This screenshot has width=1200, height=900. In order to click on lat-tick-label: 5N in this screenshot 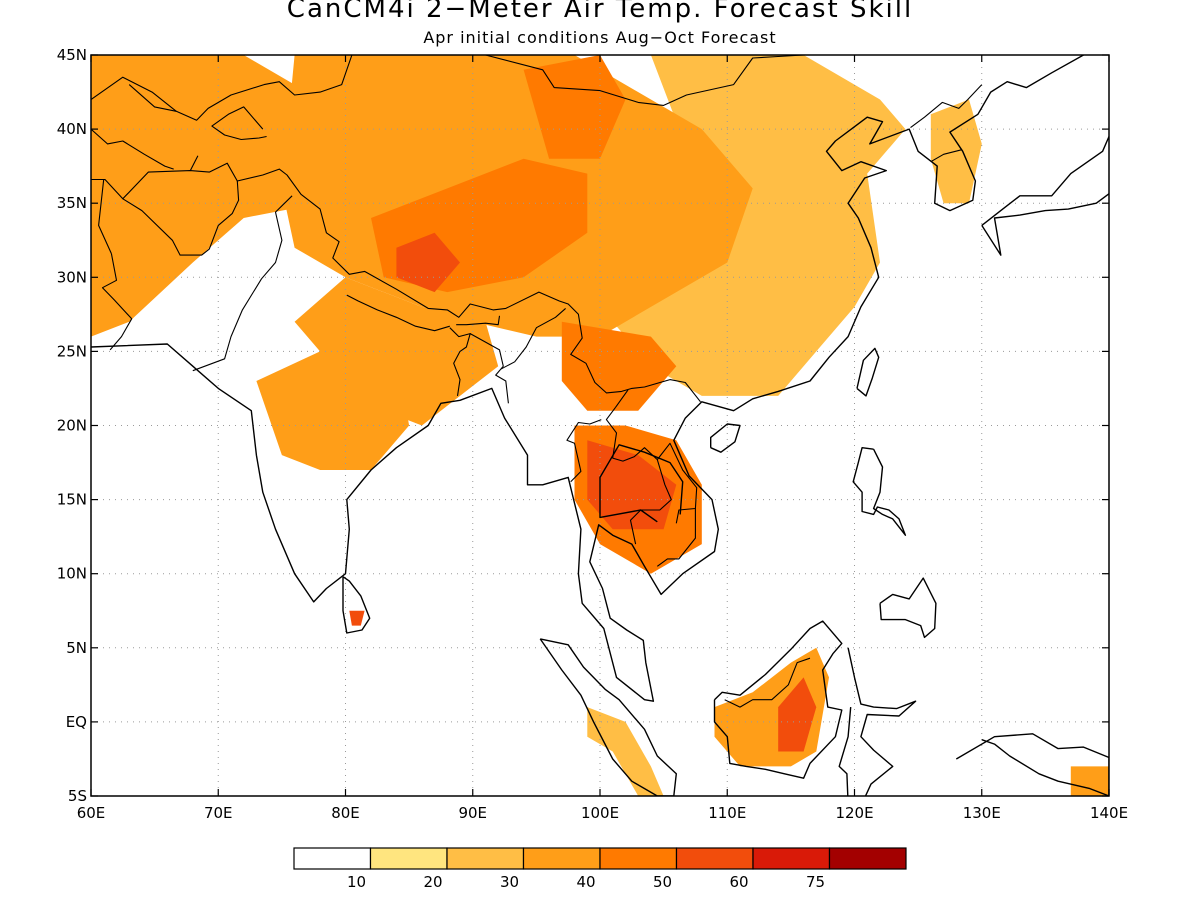, I will do `click(76, 648)`.